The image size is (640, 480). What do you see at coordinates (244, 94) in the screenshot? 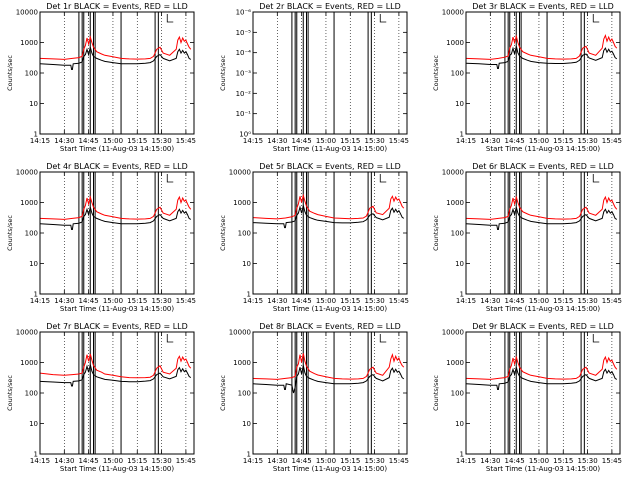
I see `y-tick-label: 10⁻²` at bounding box center [244, 94].